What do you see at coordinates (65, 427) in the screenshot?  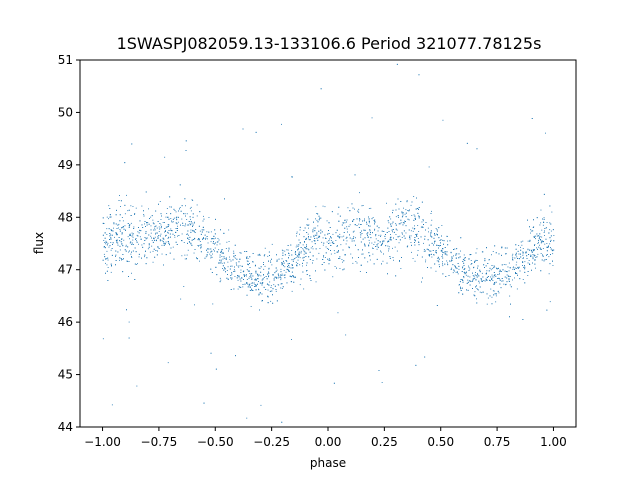 I see `y-tick-label: 44` at bounding box center [65, 427].